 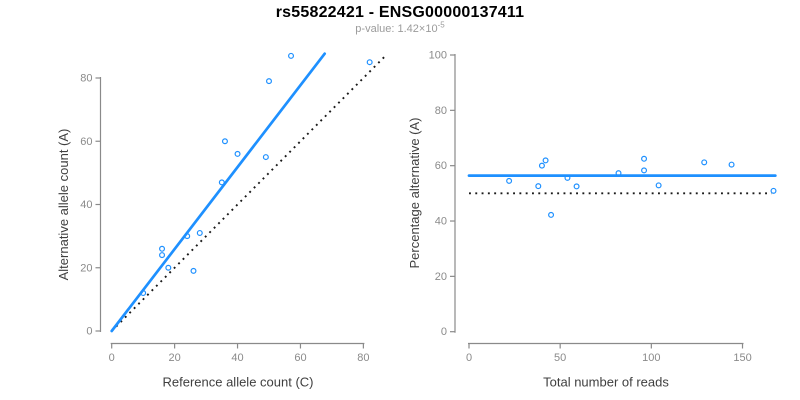 What do you see at coordinates (237, 358) in the screenshot?
I see `x-tick-label: 40` at bounding box center [237, 358].